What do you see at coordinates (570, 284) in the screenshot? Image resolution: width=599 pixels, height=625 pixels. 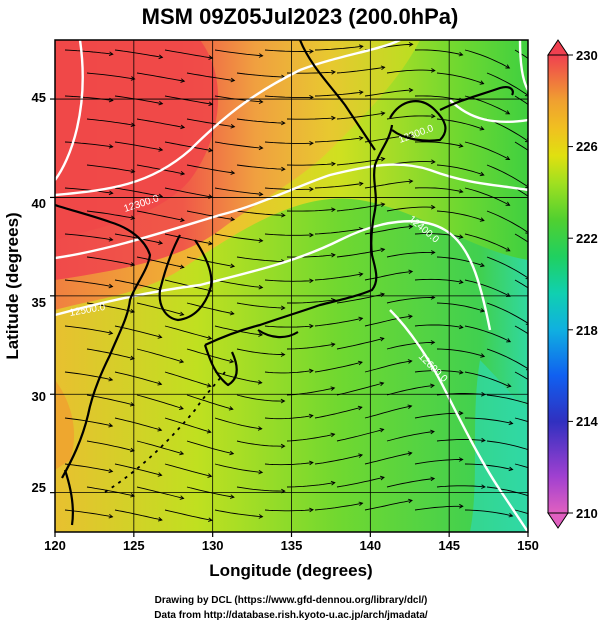 I see `colorbar-ticks` at bounding box center [570, 284].